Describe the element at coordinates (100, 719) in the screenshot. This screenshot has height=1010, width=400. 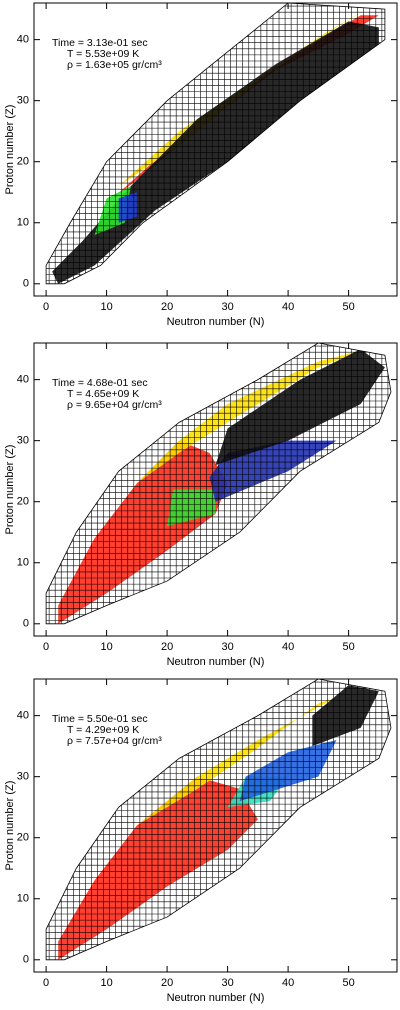
I see `annotation: Time = 5.50e-01 sec` at that location.